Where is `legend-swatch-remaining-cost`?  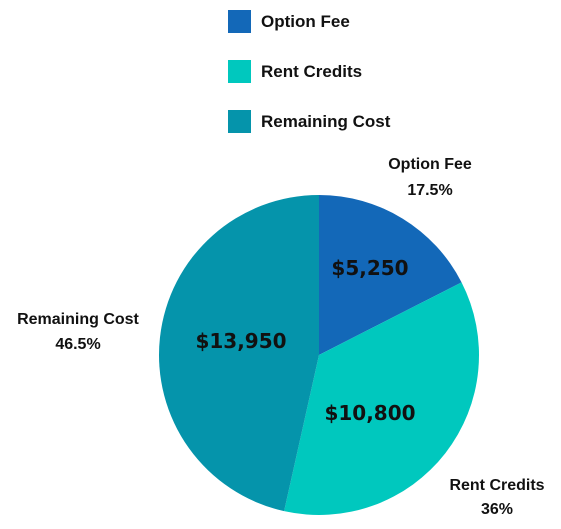
legend-swatch-remaining-cost is located at coordinates (239, 121).